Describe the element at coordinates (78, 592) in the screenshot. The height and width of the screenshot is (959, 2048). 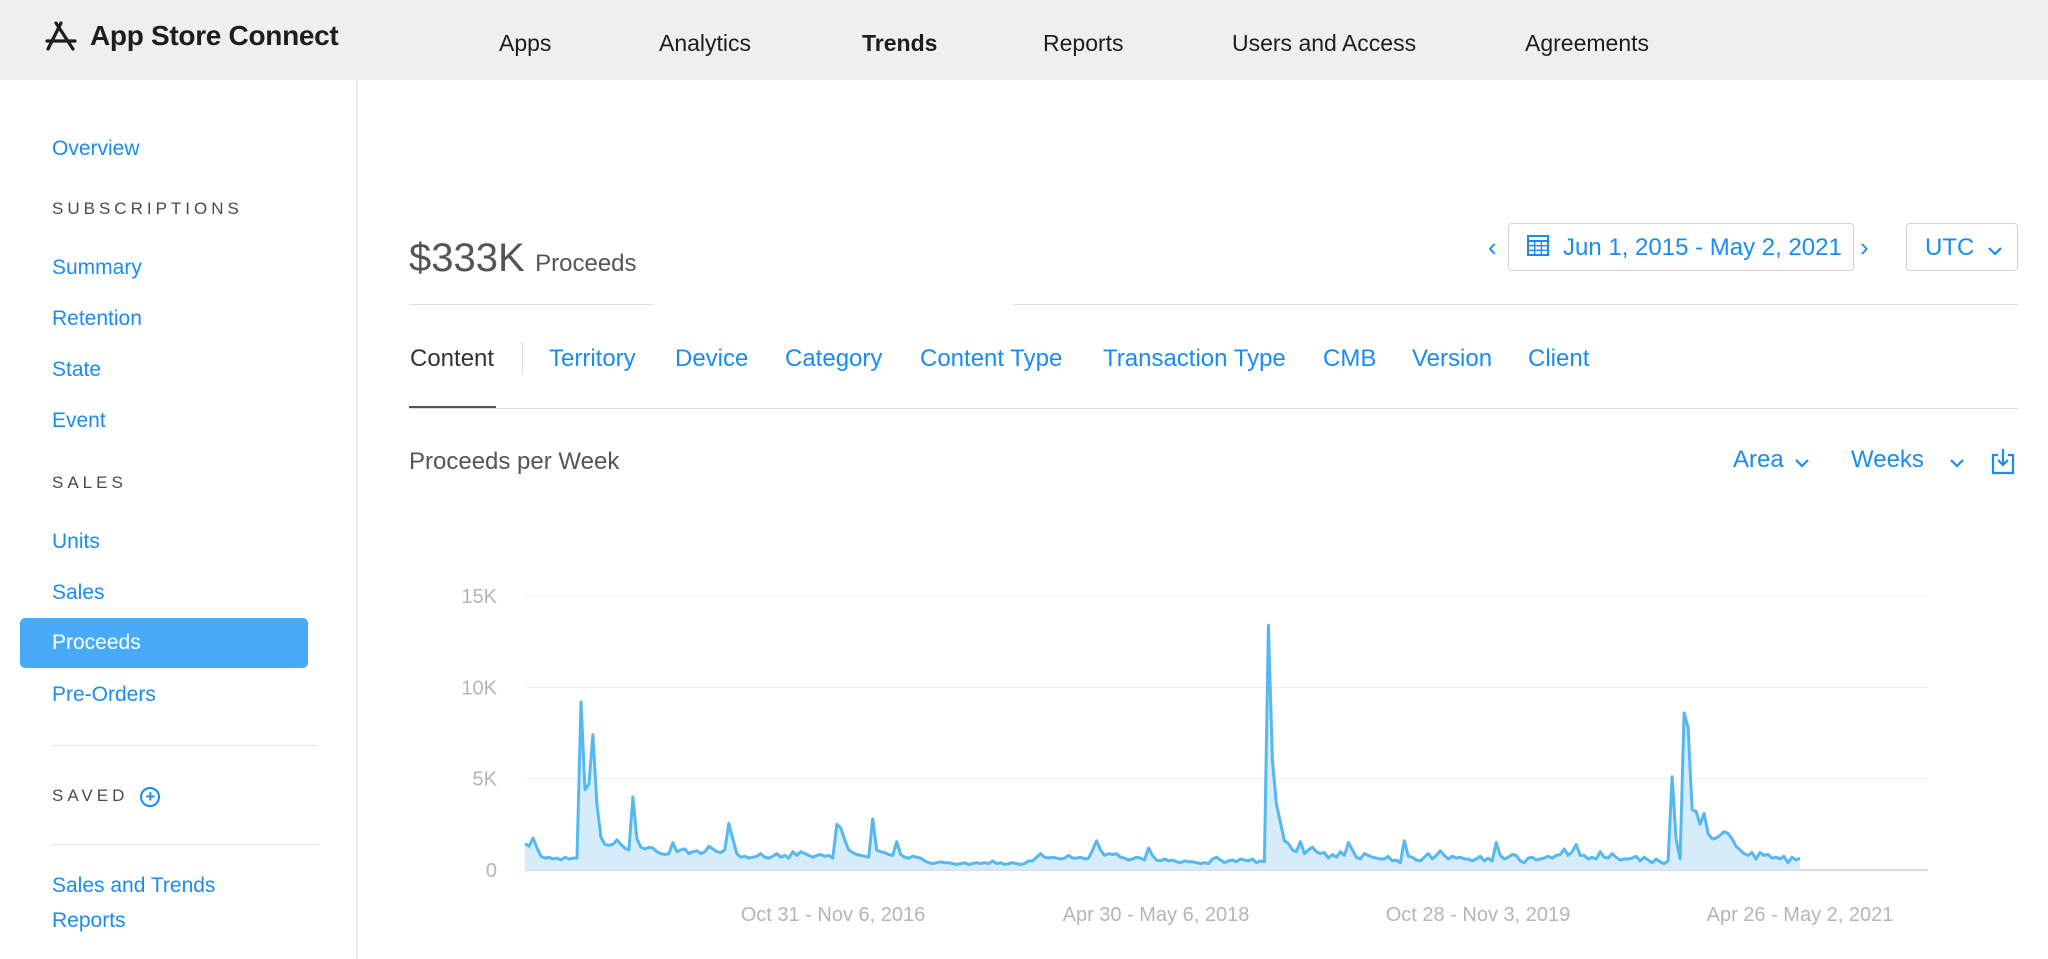
I see `sidebar-item-sales: Sales` at that location.